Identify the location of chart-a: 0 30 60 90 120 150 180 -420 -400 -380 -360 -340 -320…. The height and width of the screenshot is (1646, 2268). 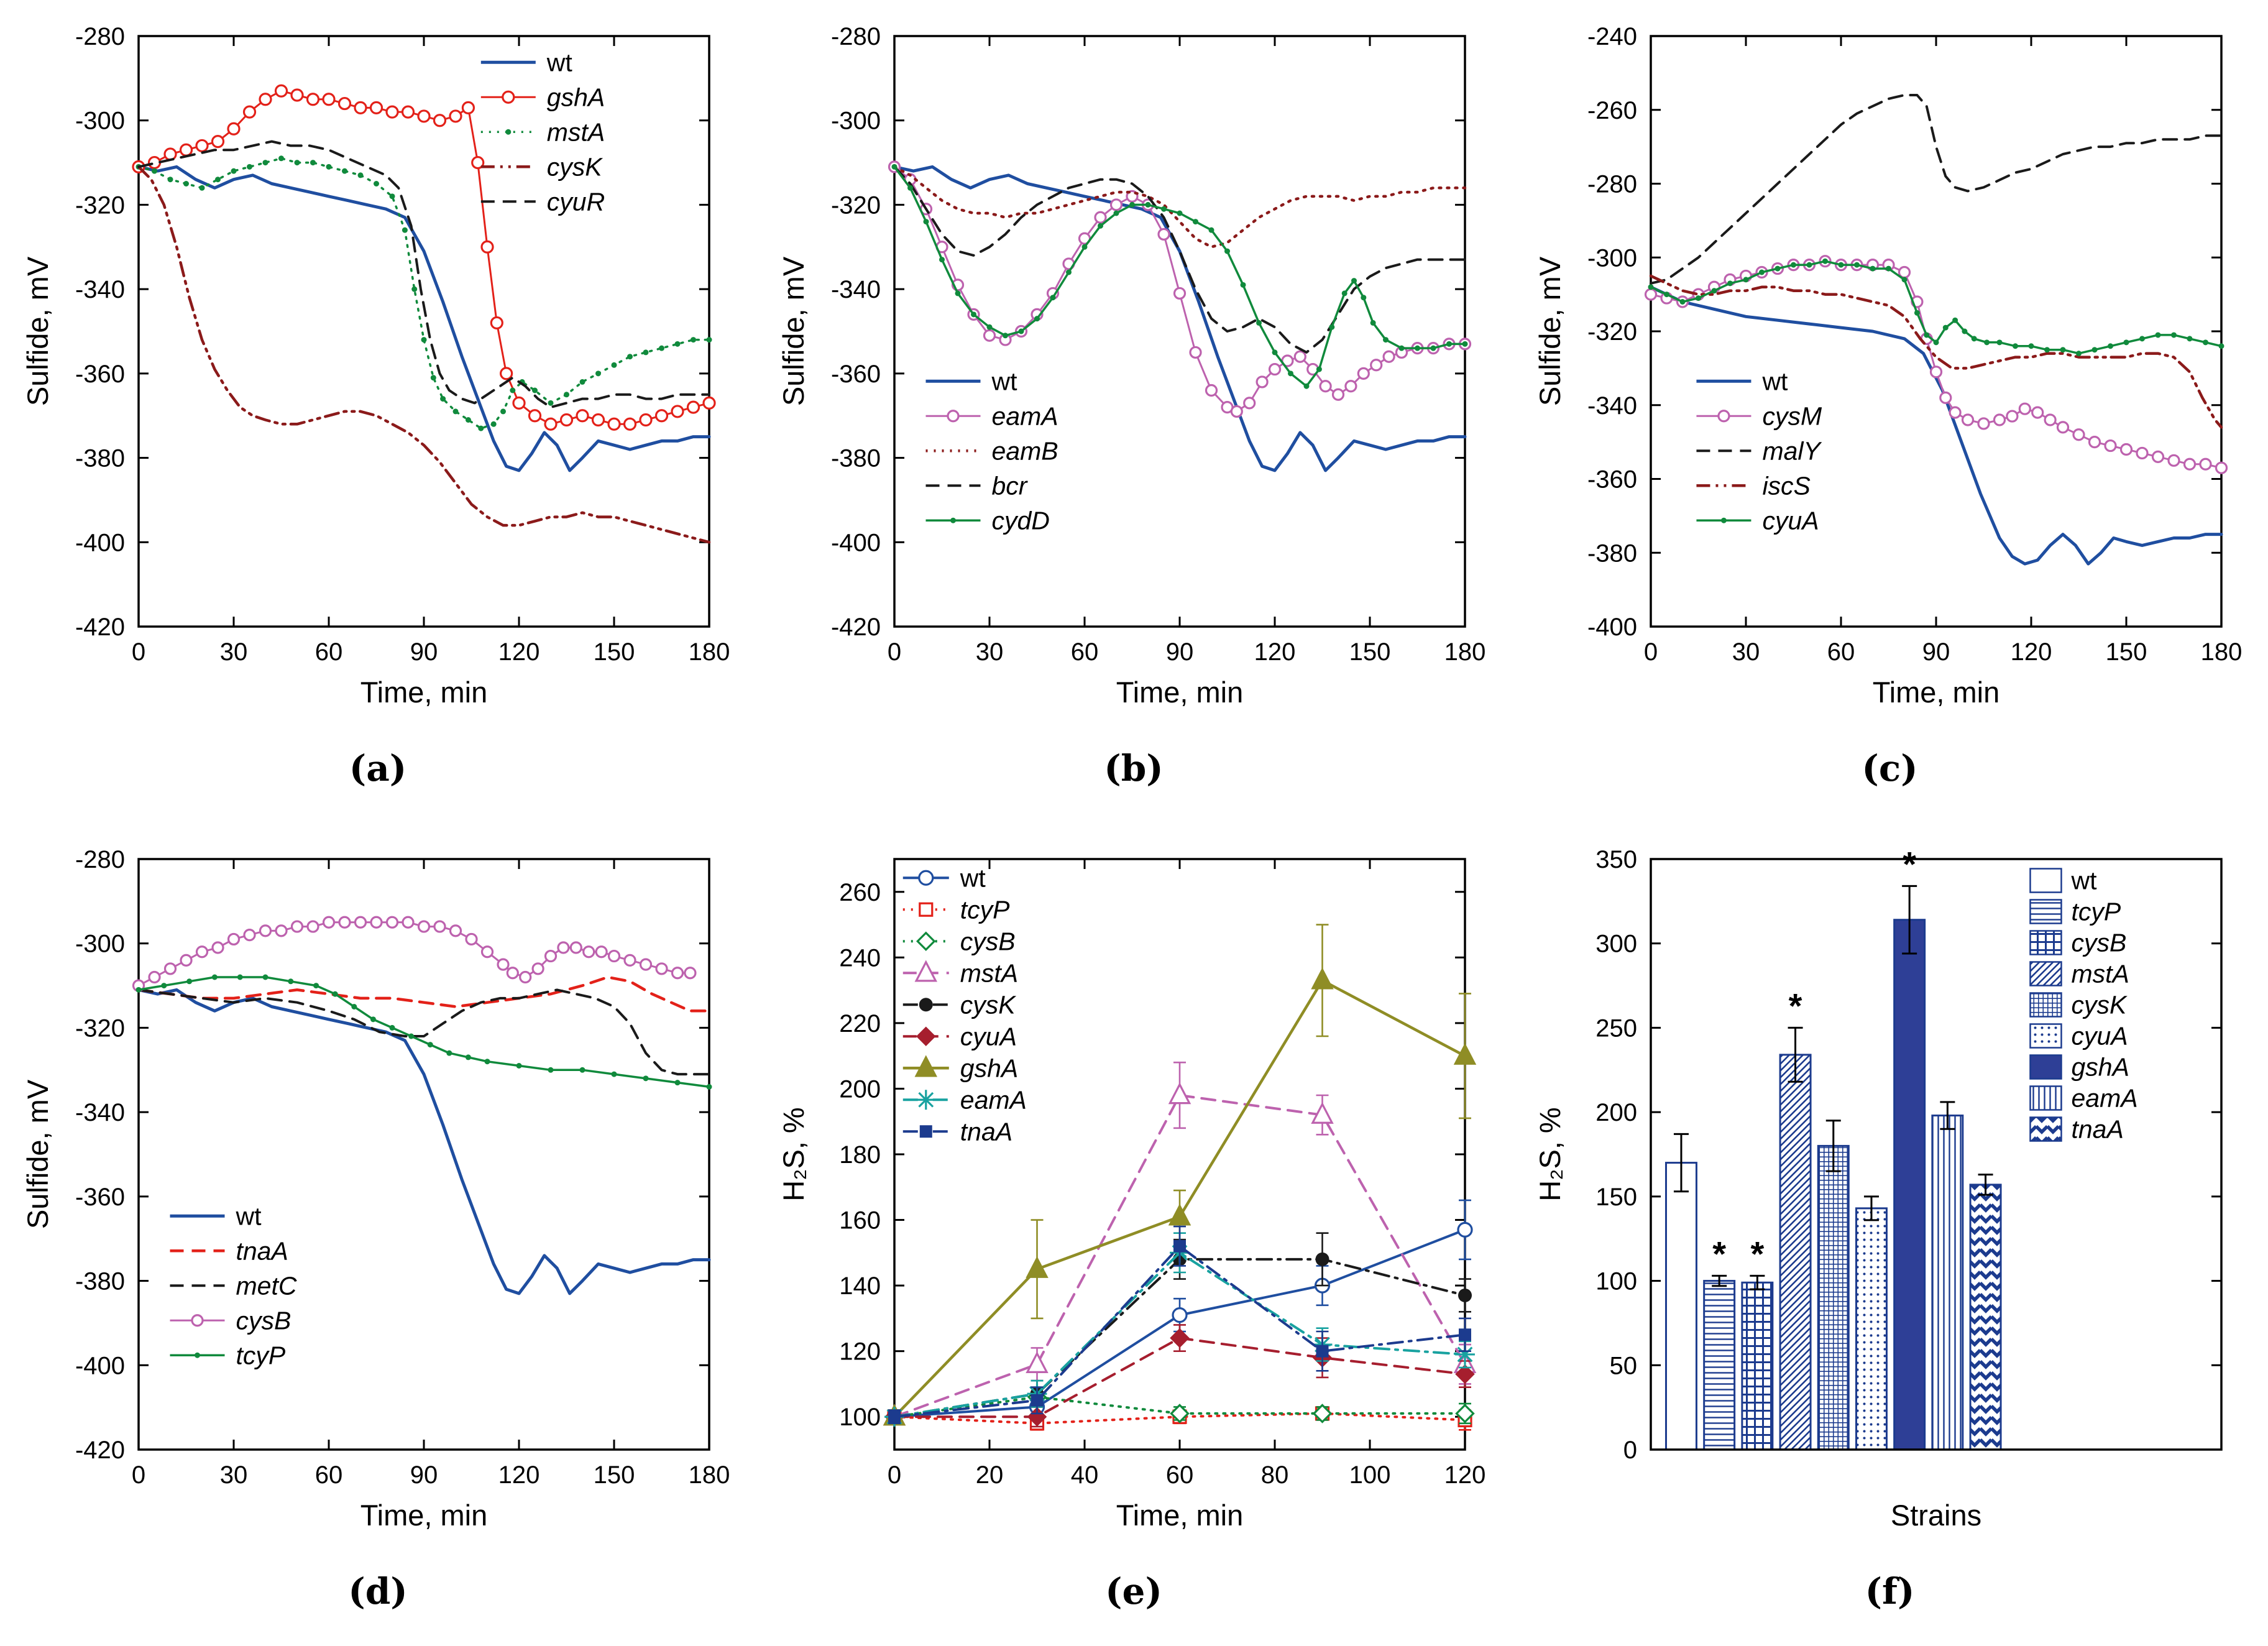
(375, 366).